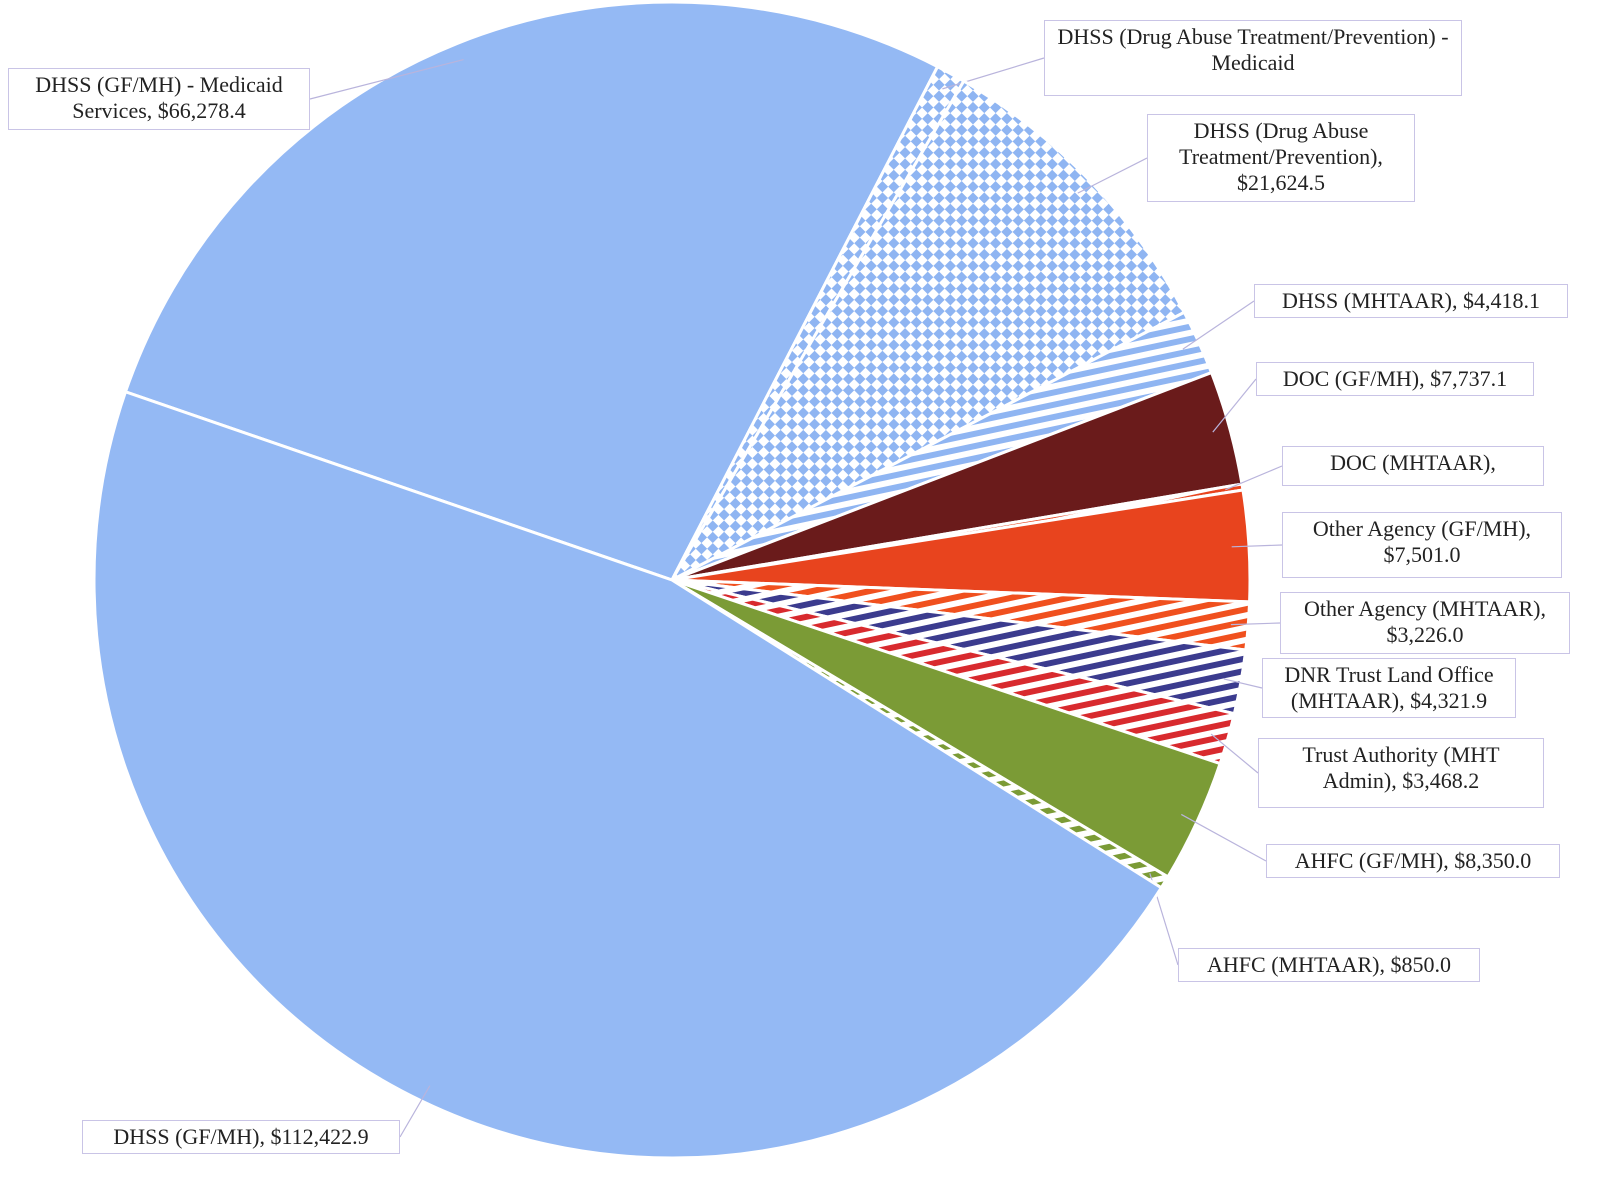 This screenshot has height=1188, width=1611. Describe the element at coordinates (1411, 301) in the screenshot. I see `slice-label: DHSS (MHTAAR), $4,418.1` at that location.